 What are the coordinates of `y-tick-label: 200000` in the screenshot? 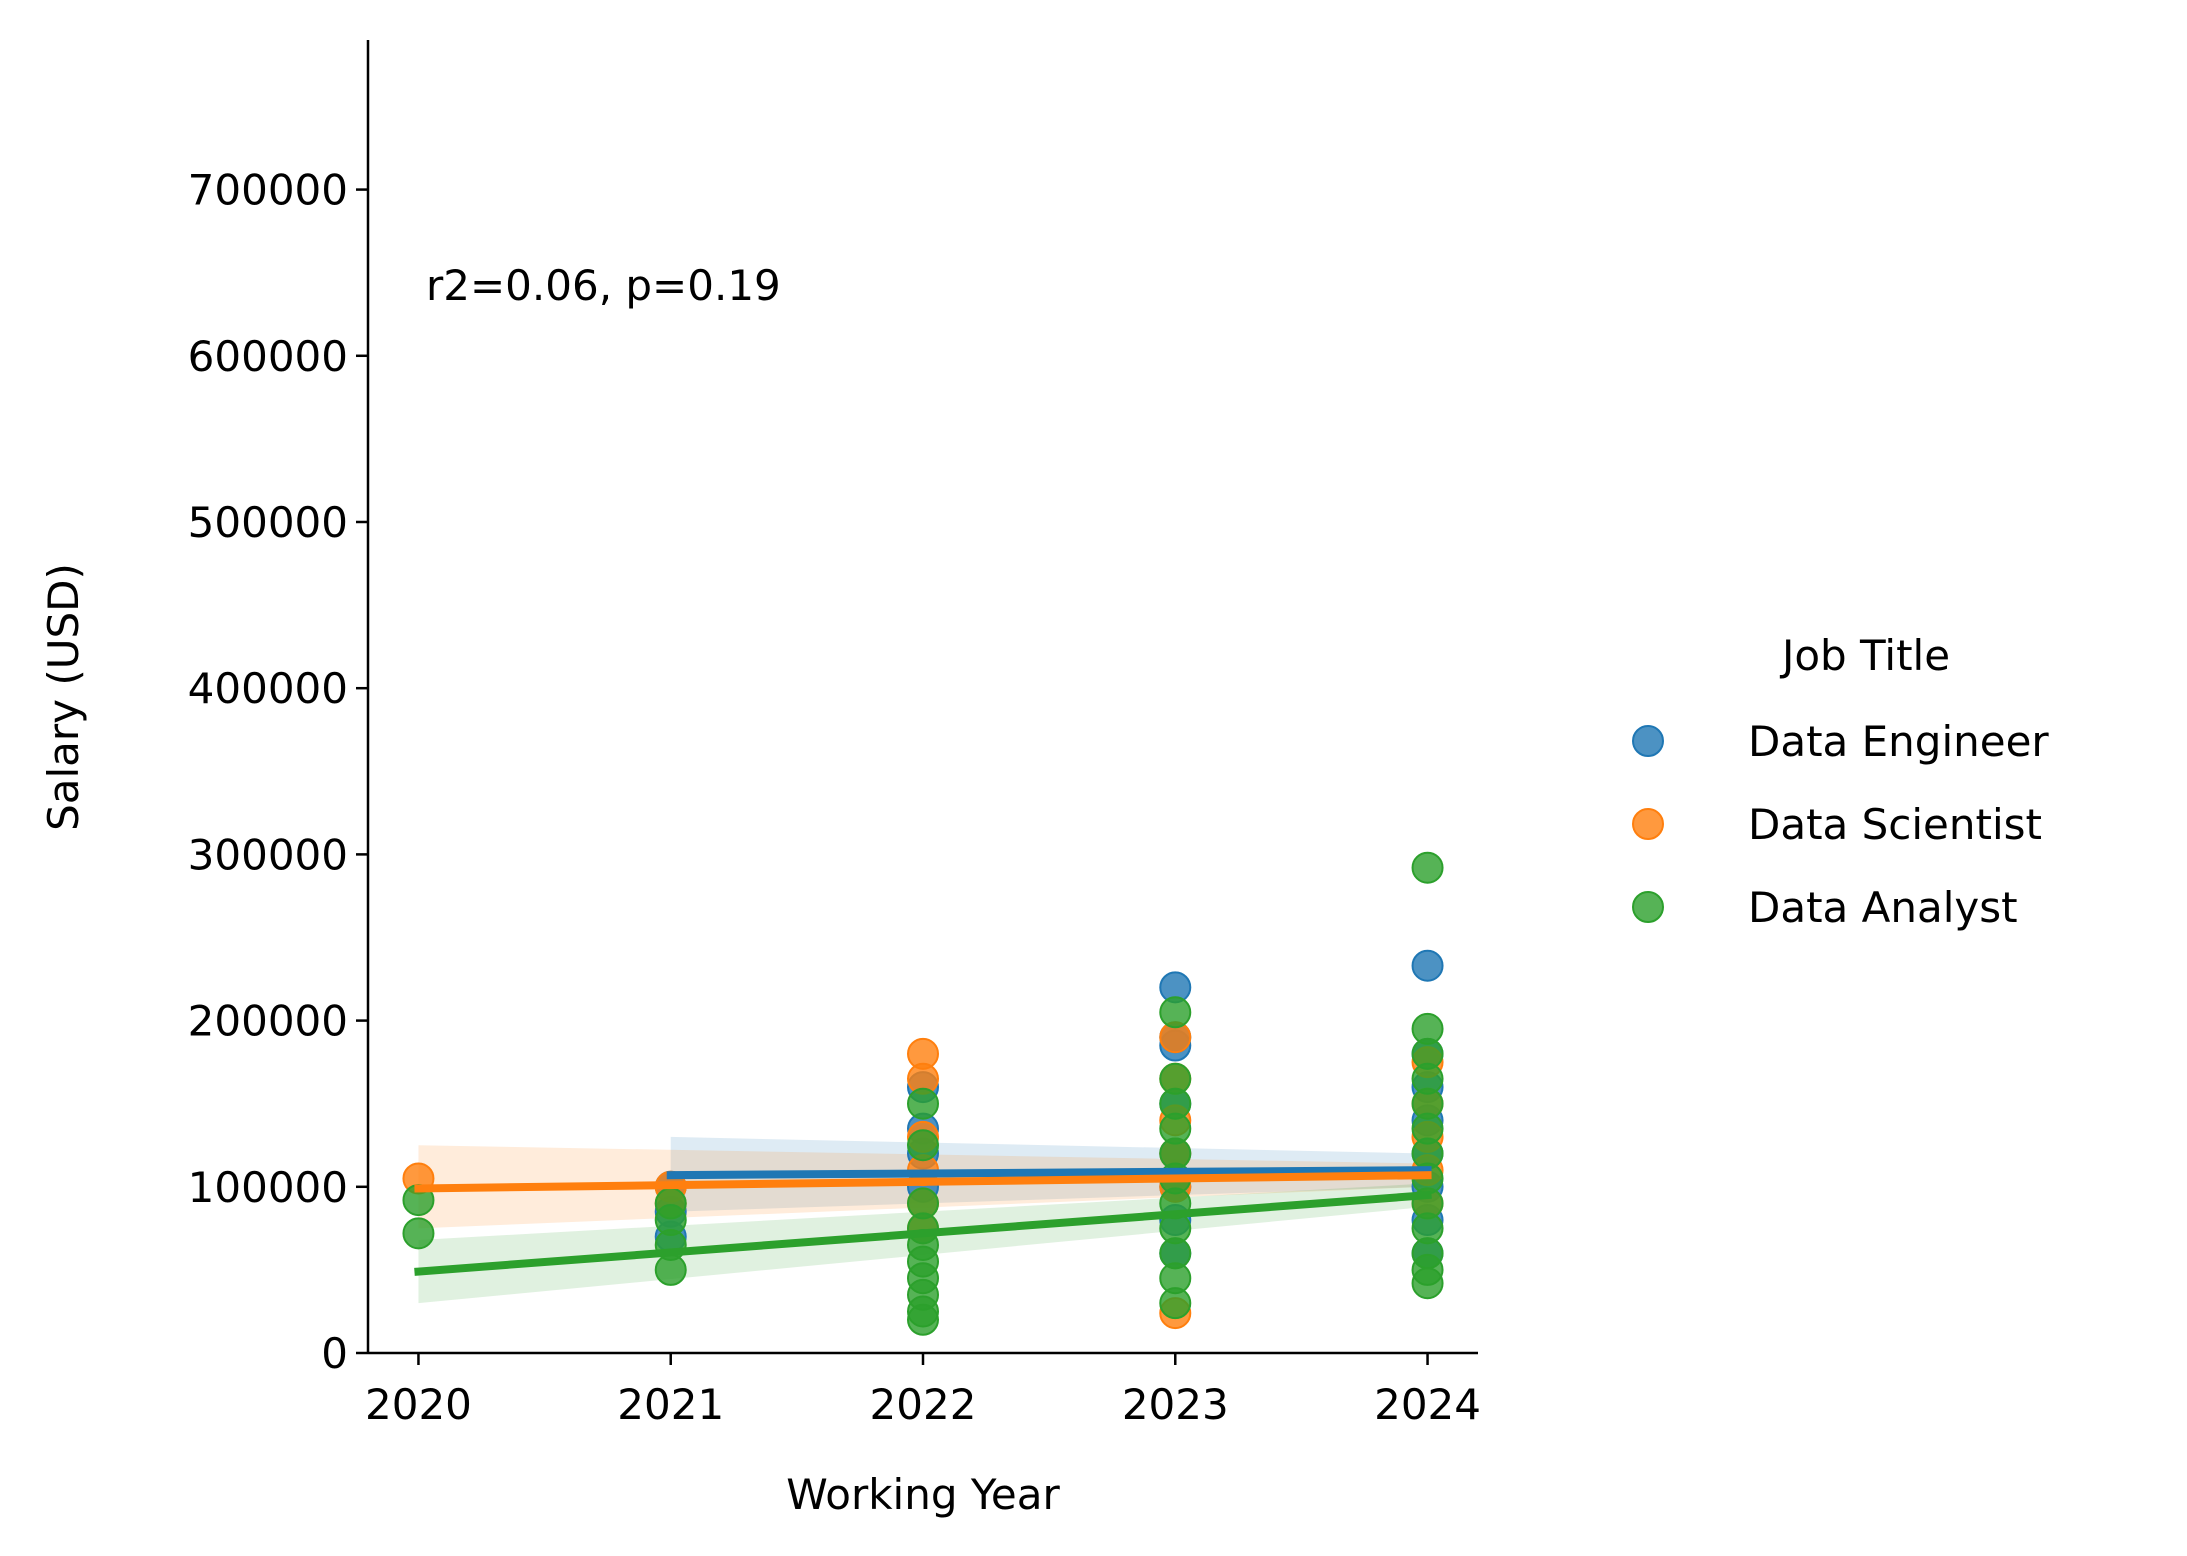 It's located at (268, 1021).